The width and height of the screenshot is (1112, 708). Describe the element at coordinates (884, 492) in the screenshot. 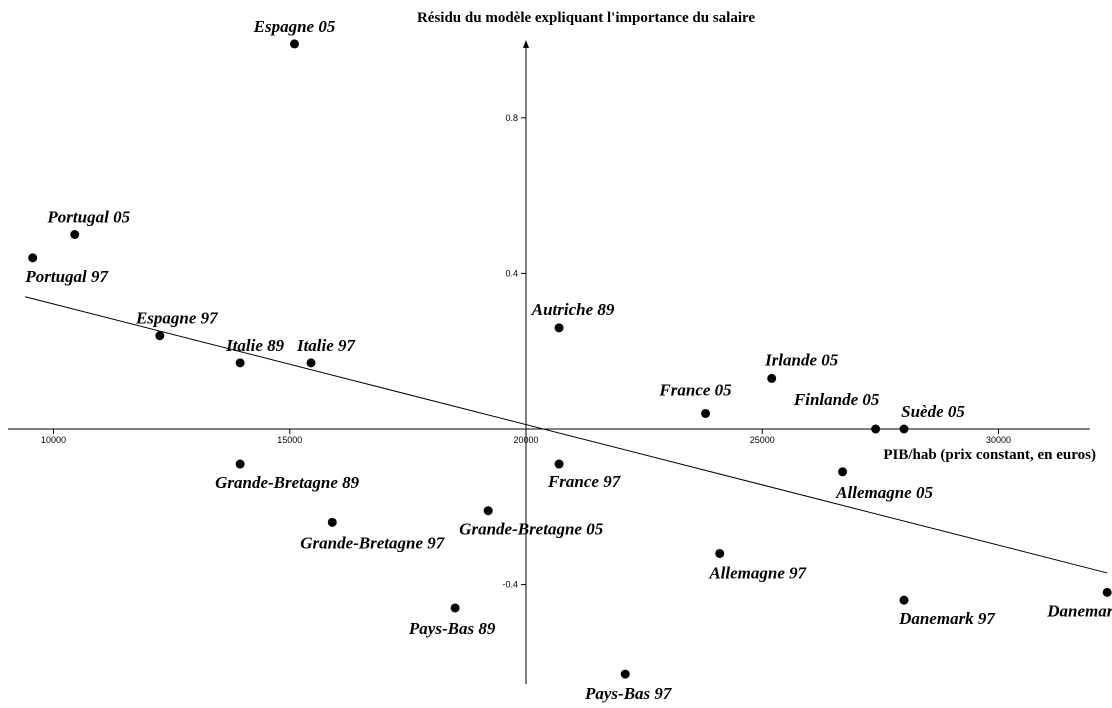

I see `point-label-allemagne-05: Allemagne 05` at that location.